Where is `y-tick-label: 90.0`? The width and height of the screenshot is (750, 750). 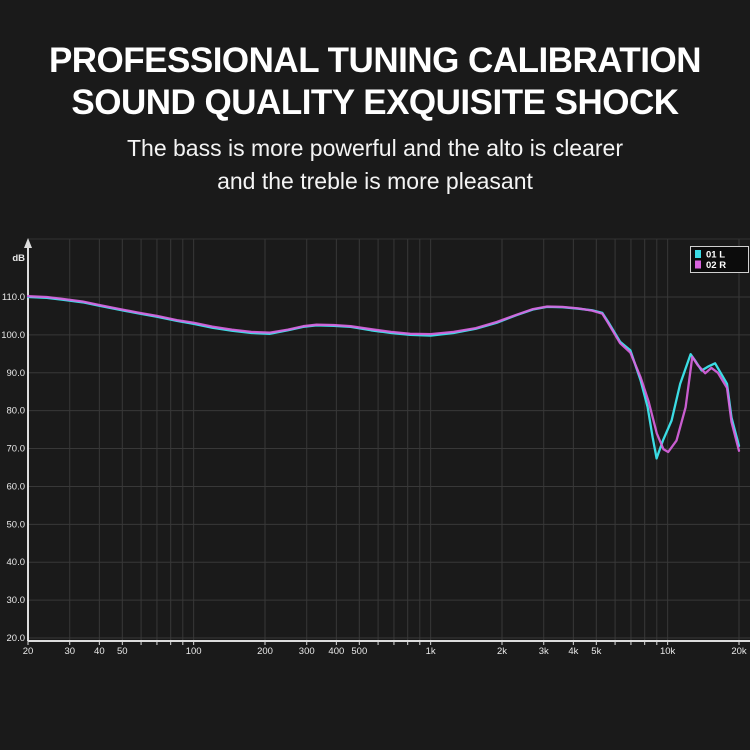
y-tick-label: 90.0 is located at coordinates (16, 373).